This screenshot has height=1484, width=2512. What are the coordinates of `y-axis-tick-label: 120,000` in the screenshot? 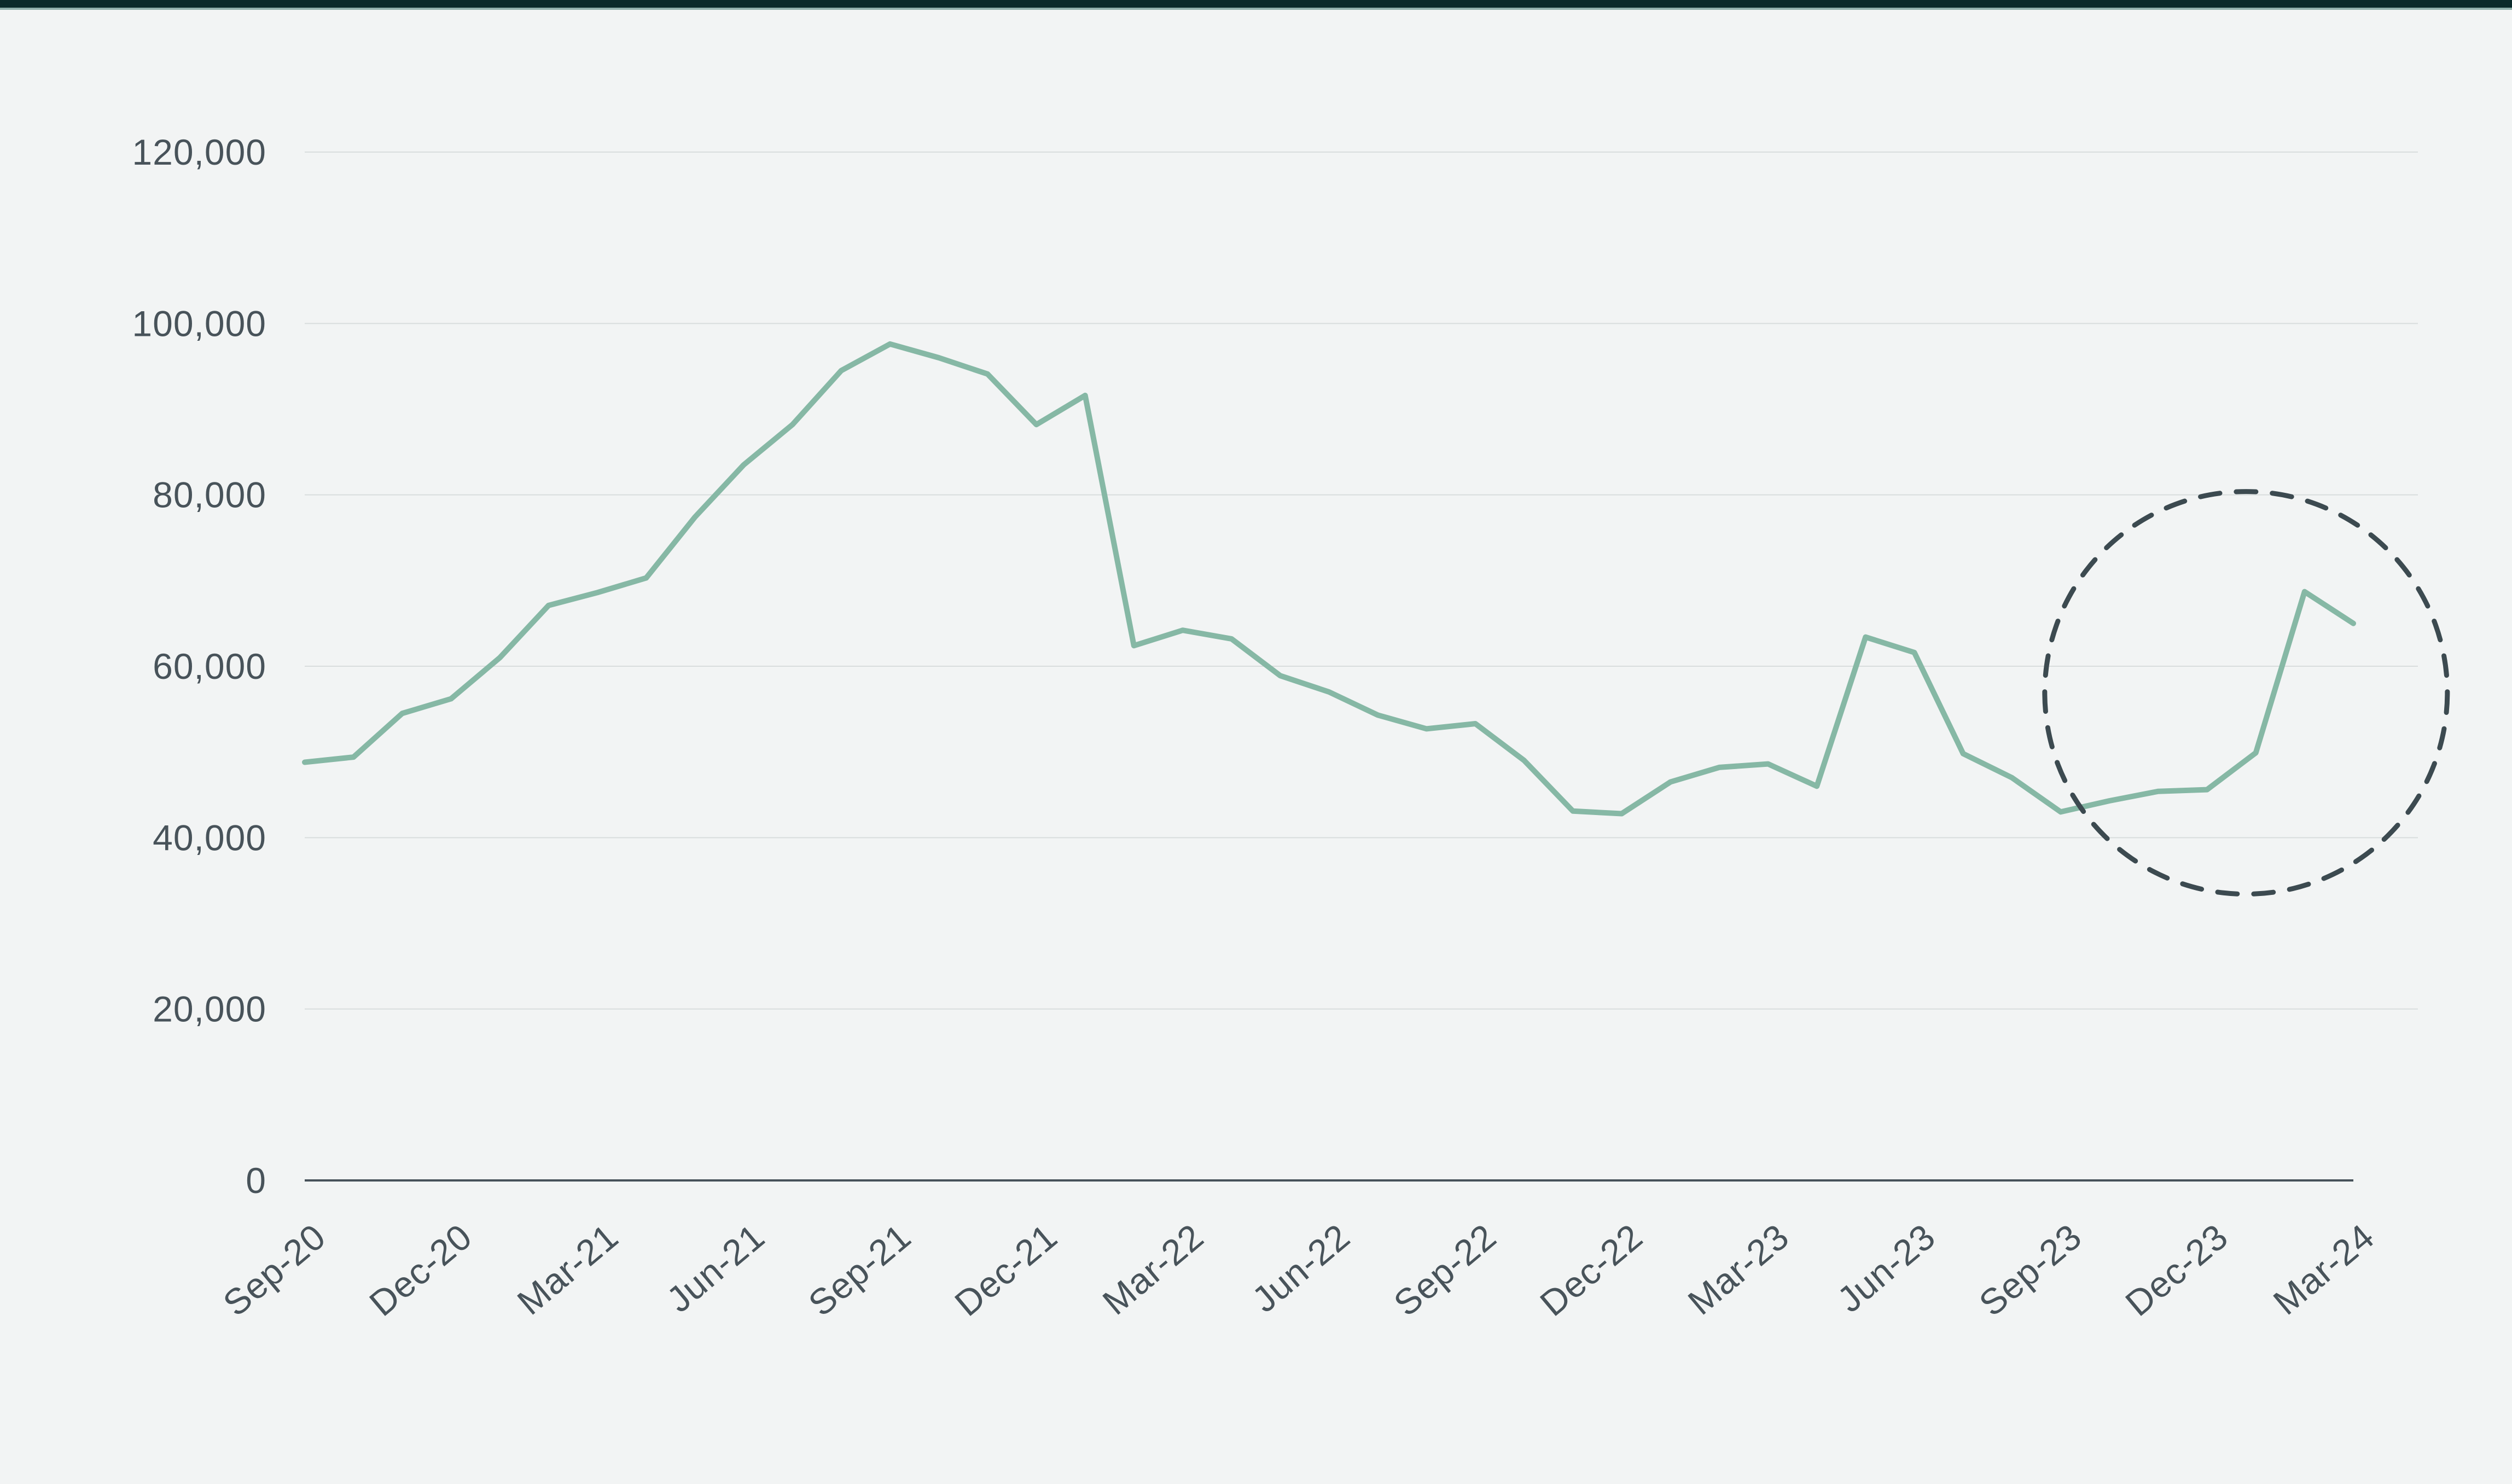 It's located at (199, 152).